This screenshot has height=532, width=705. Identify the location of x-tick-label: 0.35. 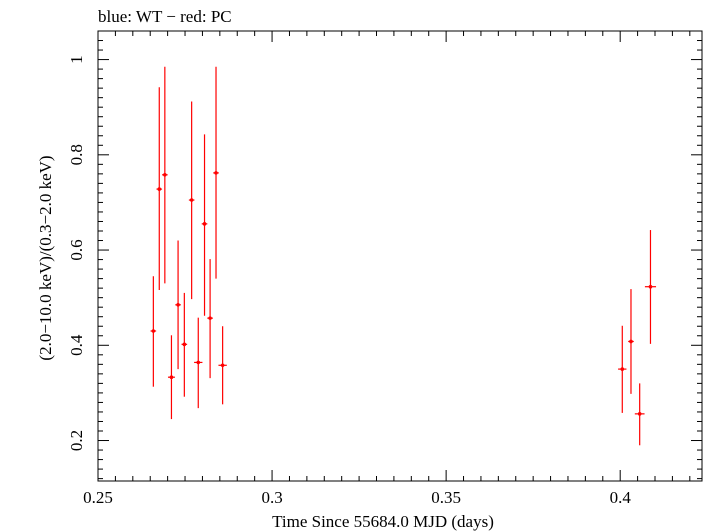
(446, 497).